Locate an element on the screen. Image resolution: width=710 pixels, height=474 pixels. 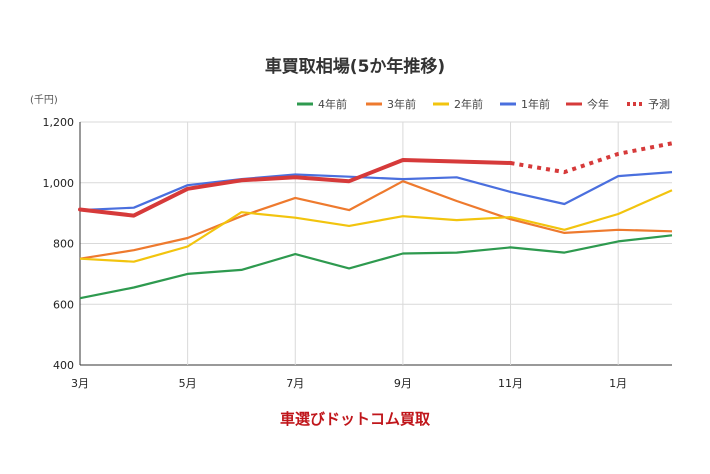
y-axis-ticks: 400 600 800 1,000 1,200 is located at coordinates (59, 244).